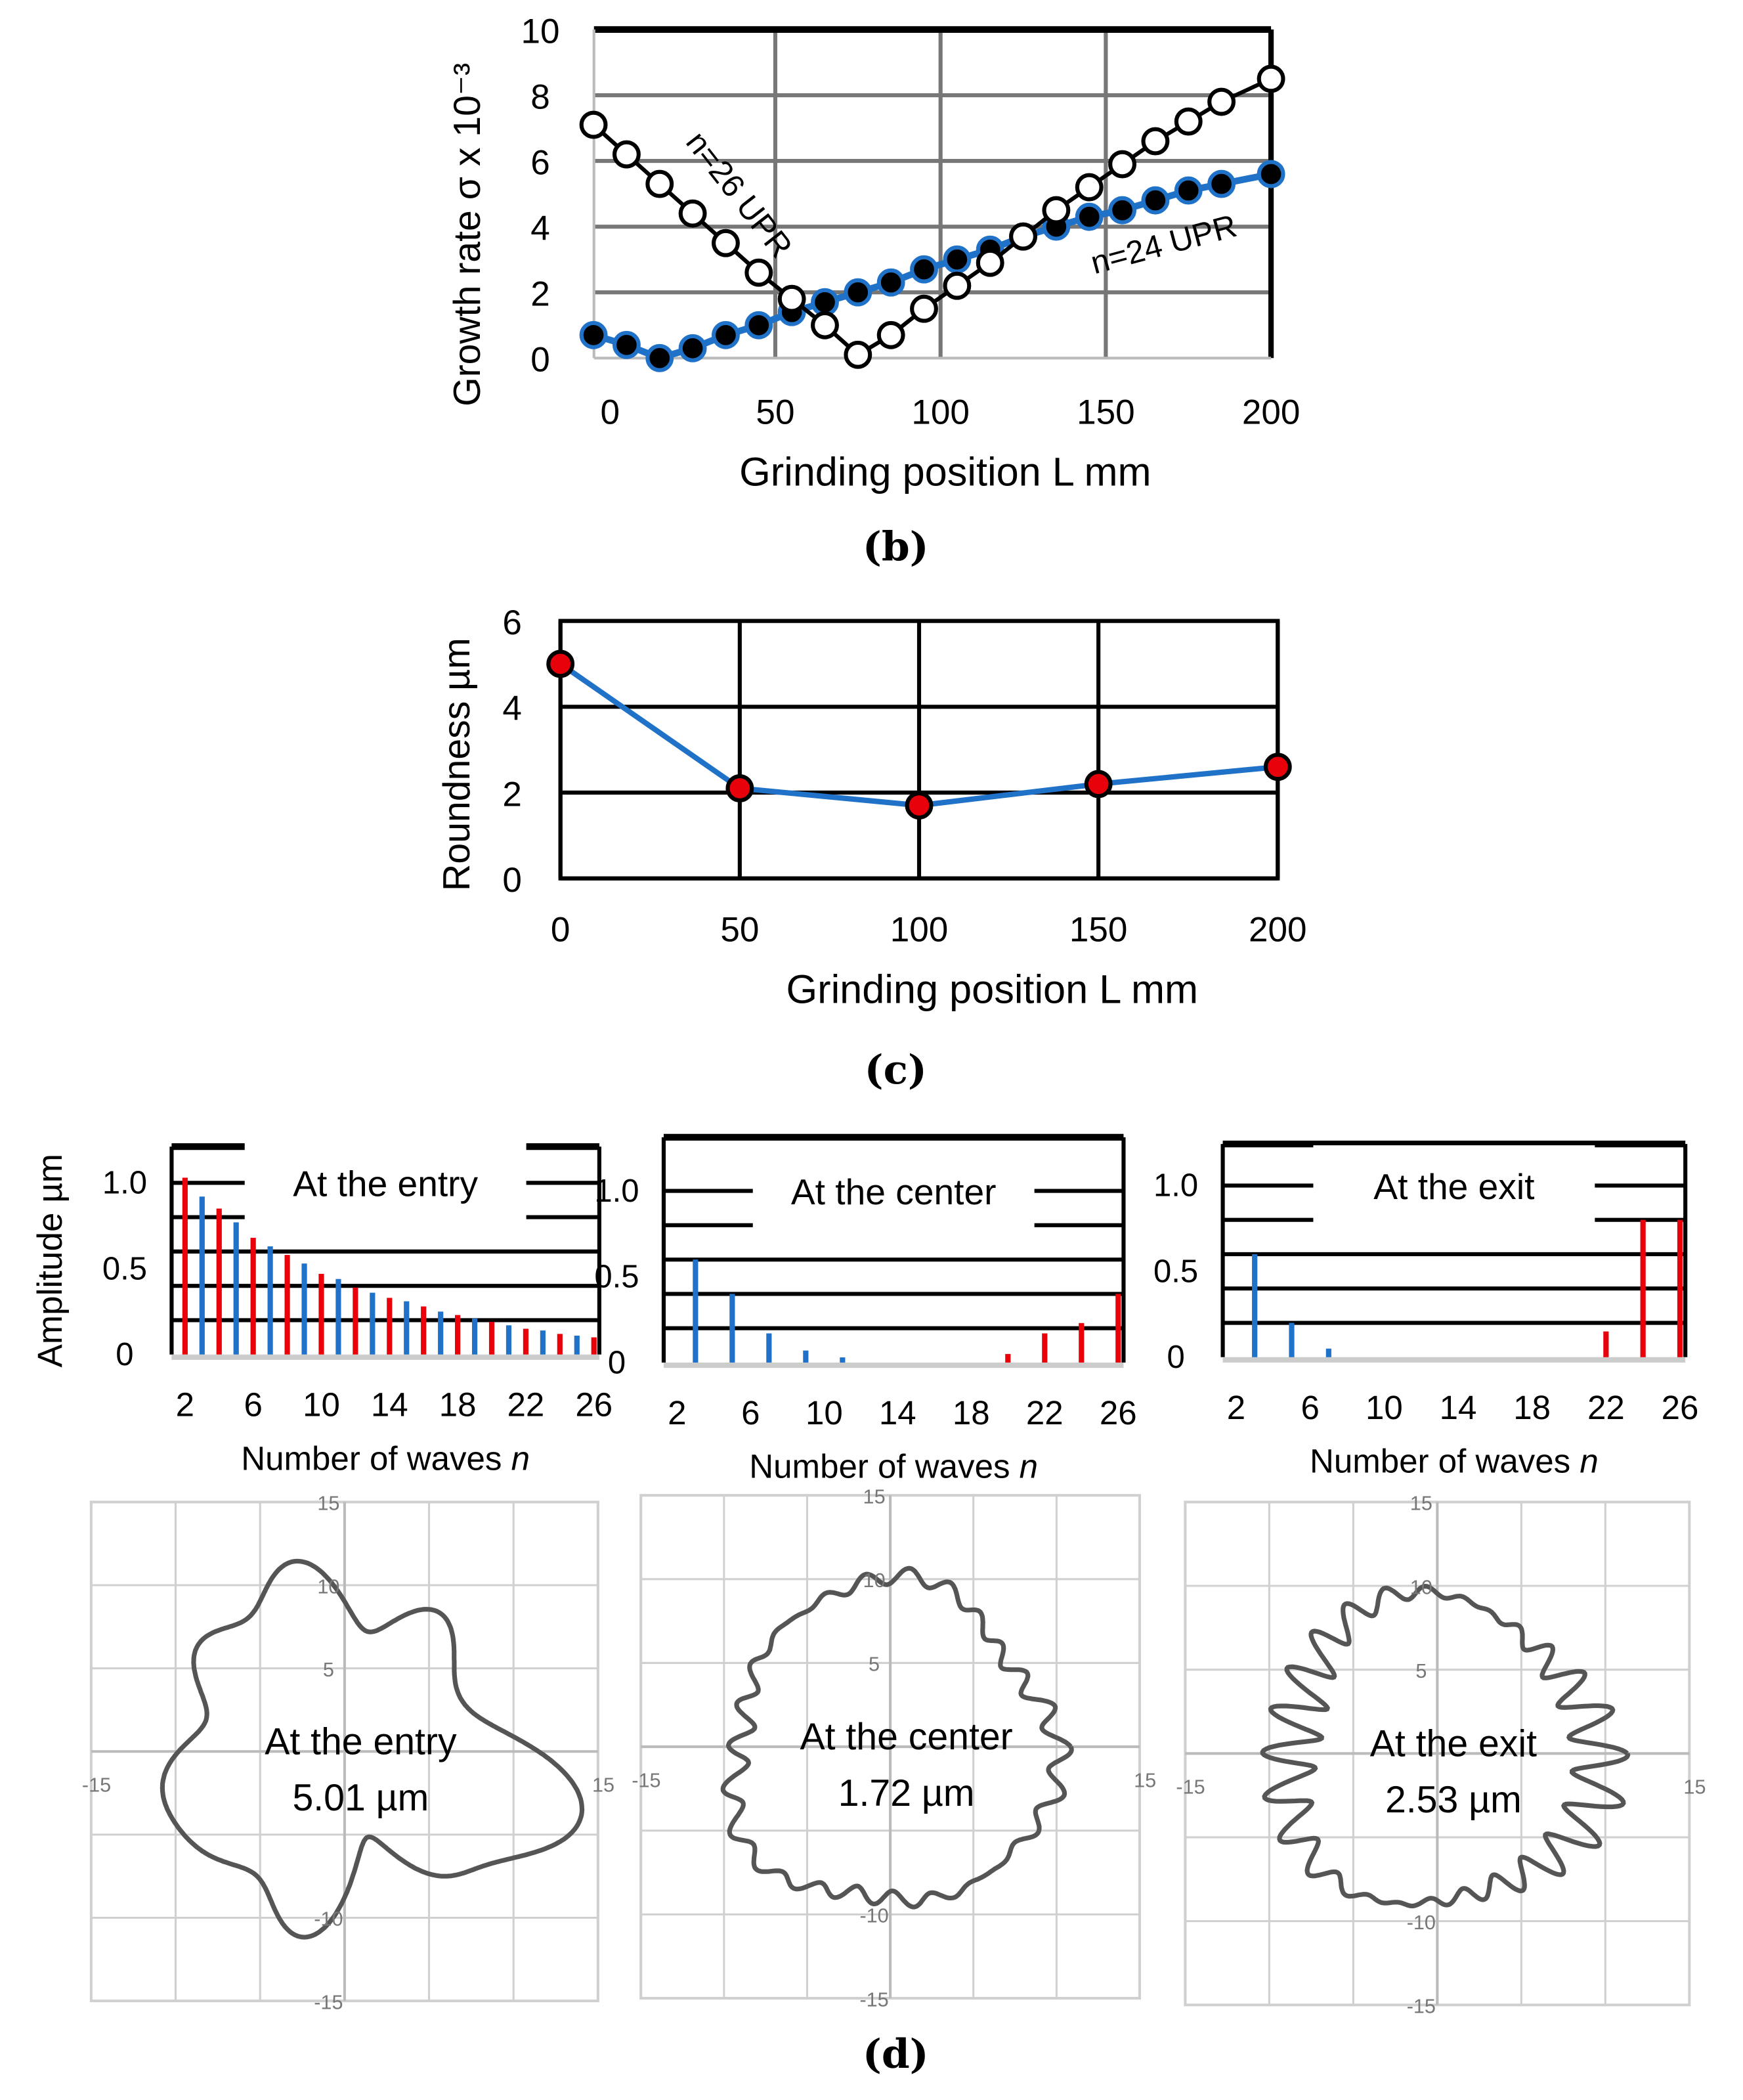 The height and width of the screenshot is (2100, 1743). Describe the element at coordinates (940, 412) in the screenshot. I see `x-tick-label: 100` at that location.